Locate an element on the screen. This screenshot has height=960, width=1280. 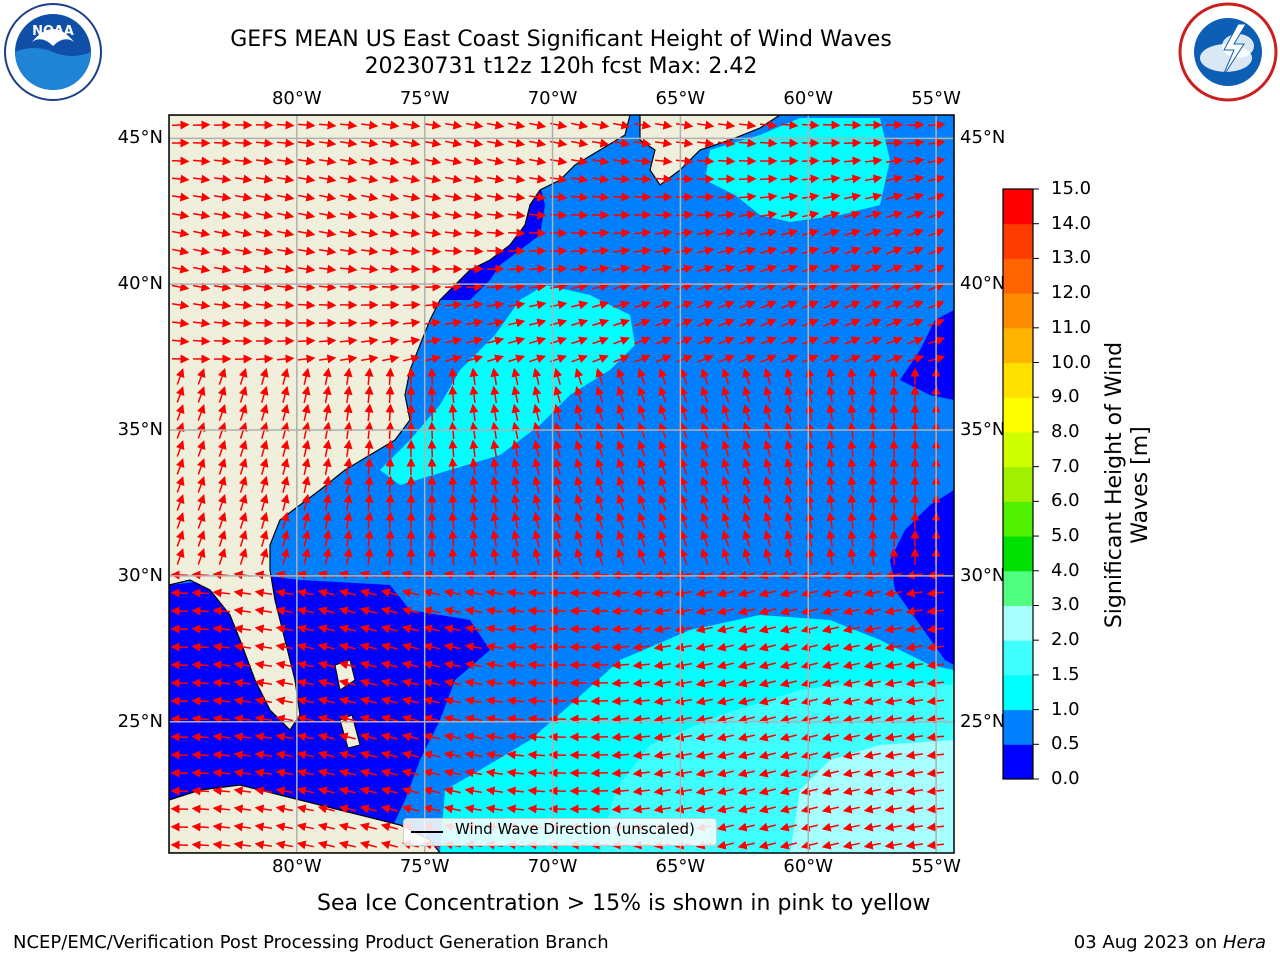
colorbar-tick-label: 10.0 is located at coordinates (1071, 362).